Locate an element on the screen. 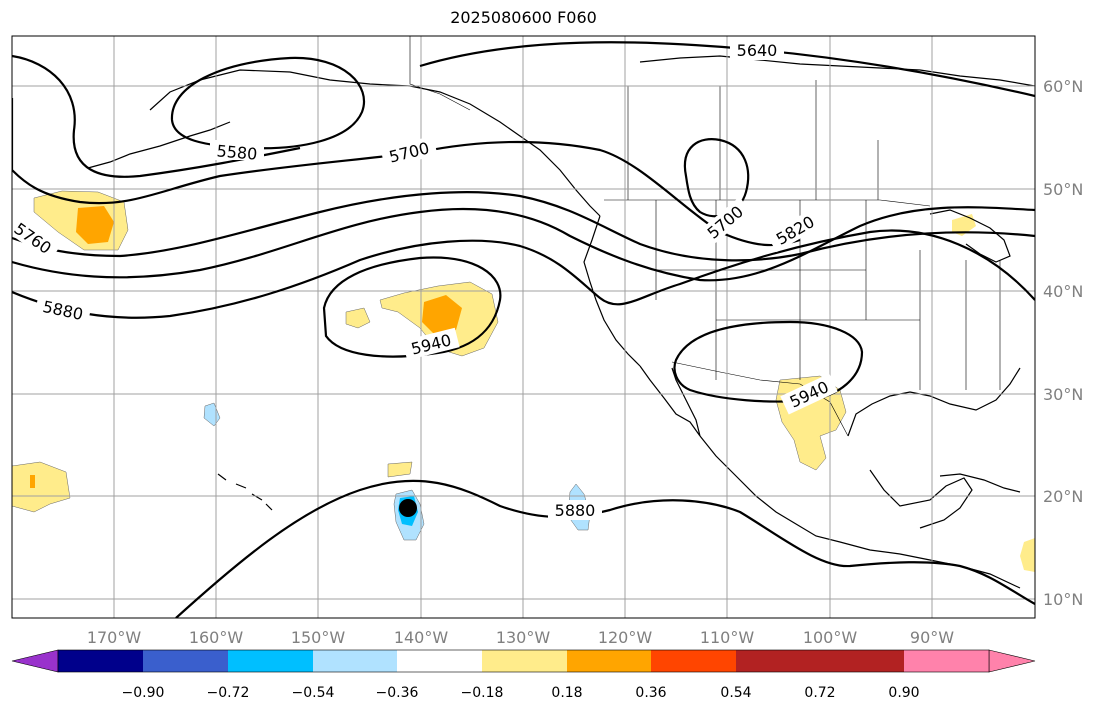  anomaly-negative-hurricane-core is located at coordinates (408, 508).